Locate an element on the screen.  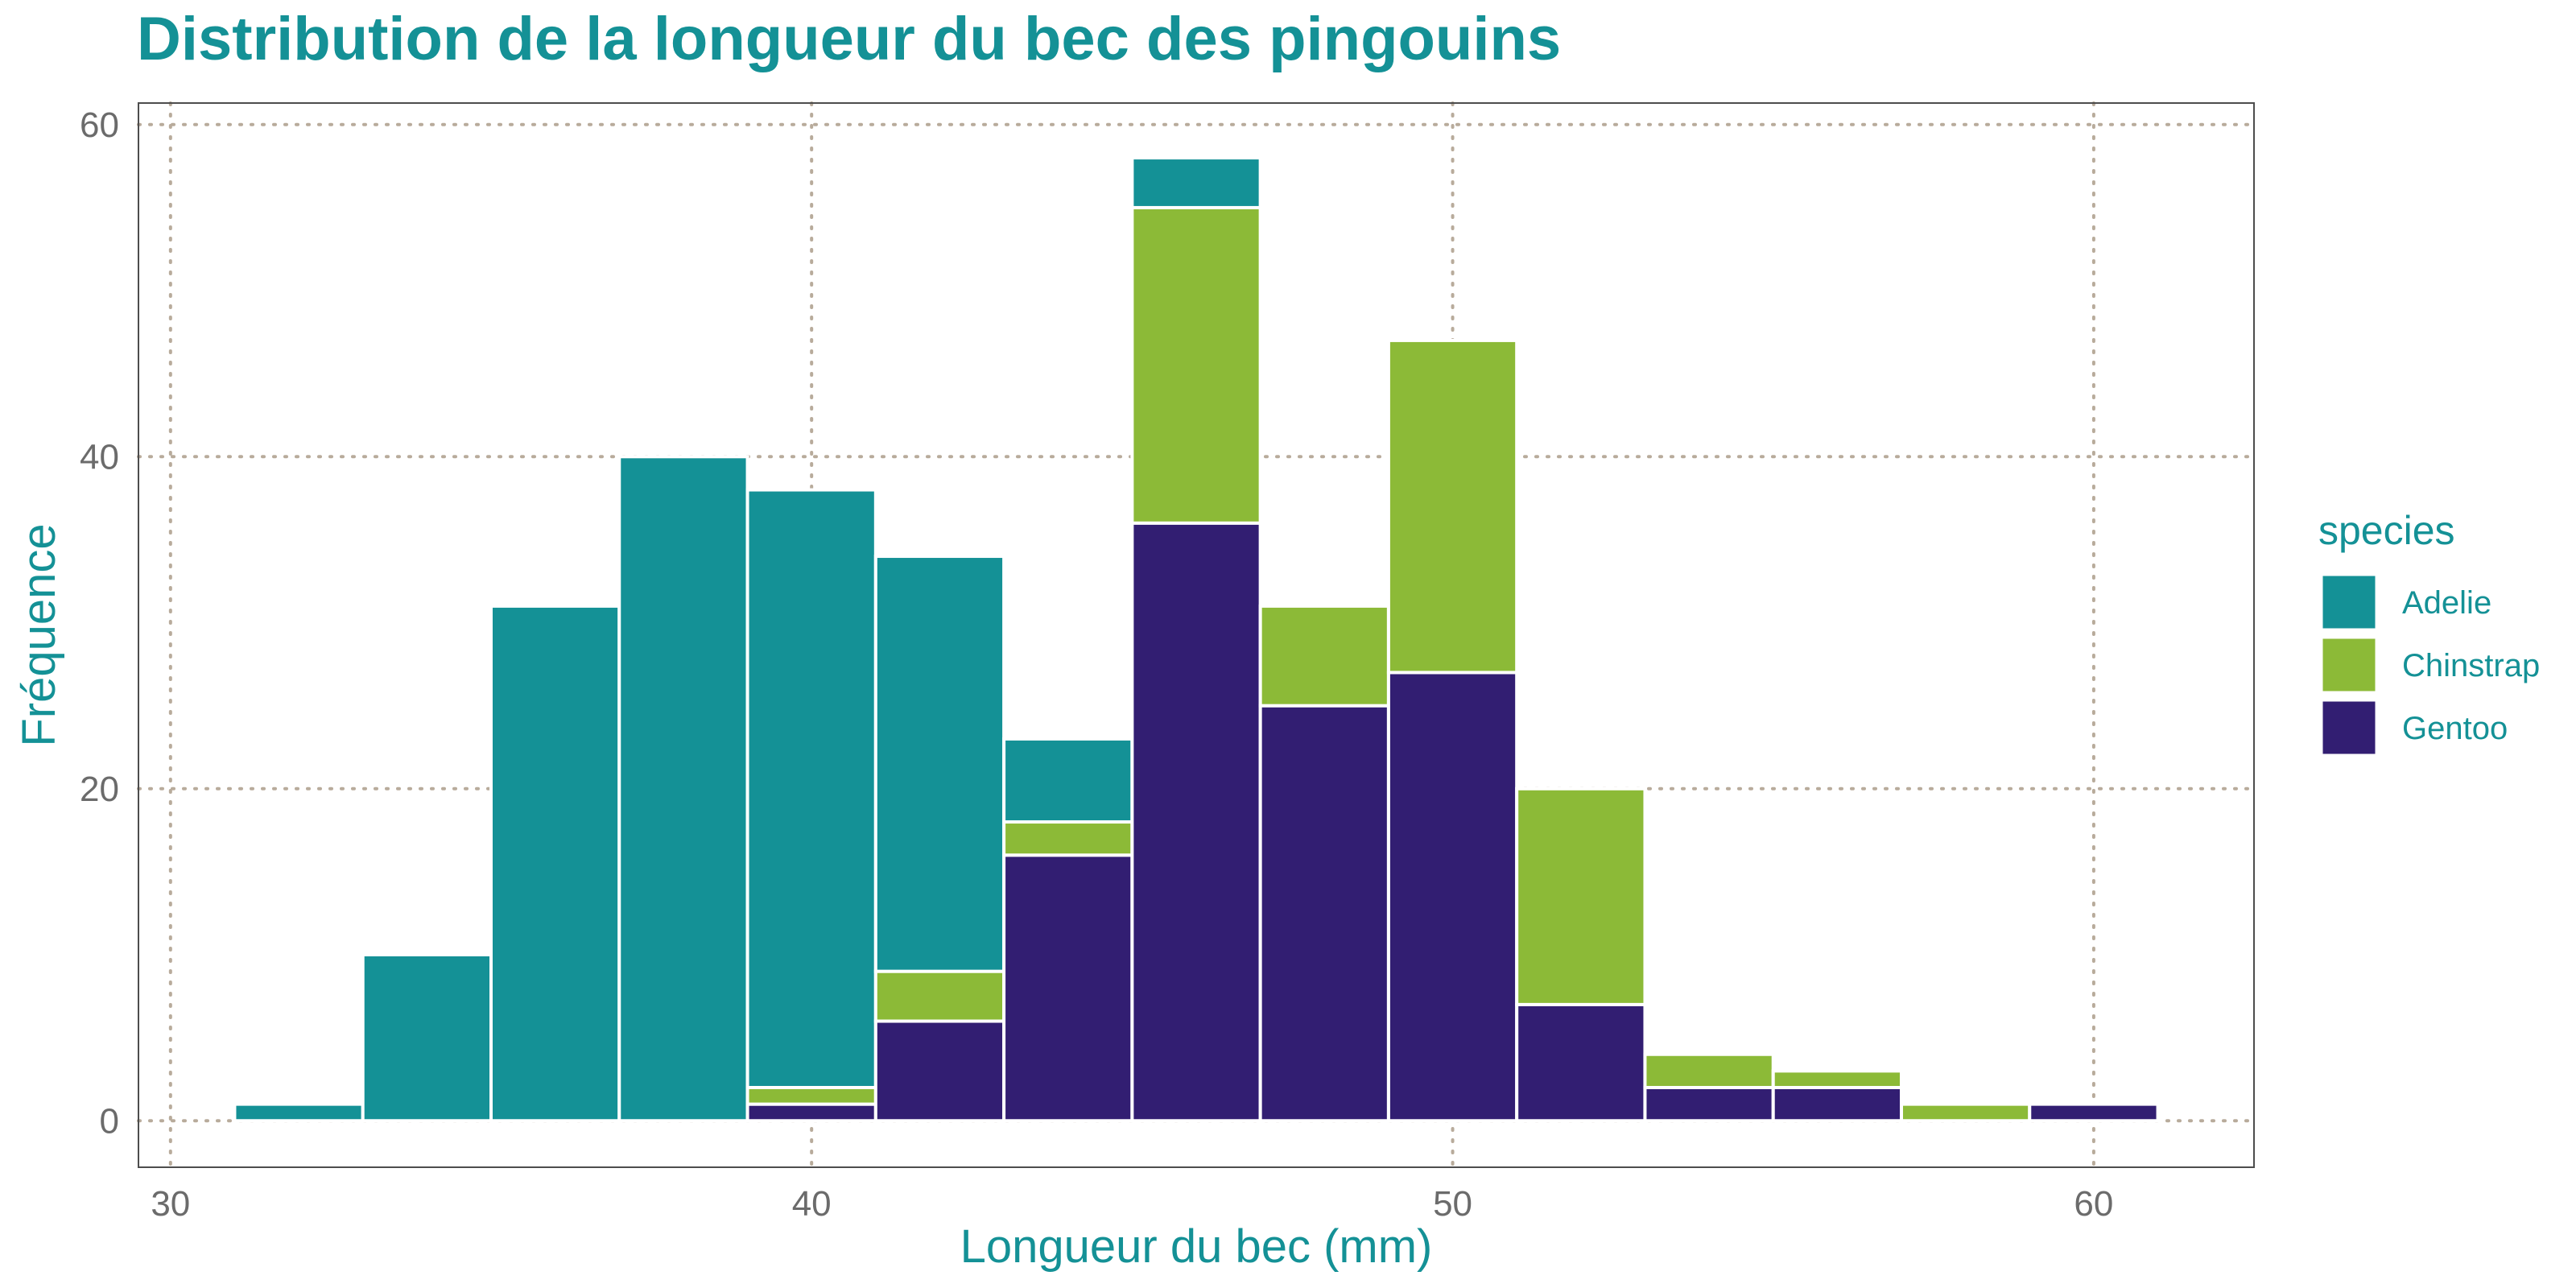
y-tick-label-0: 0 is located at coordinates (109, 1121).